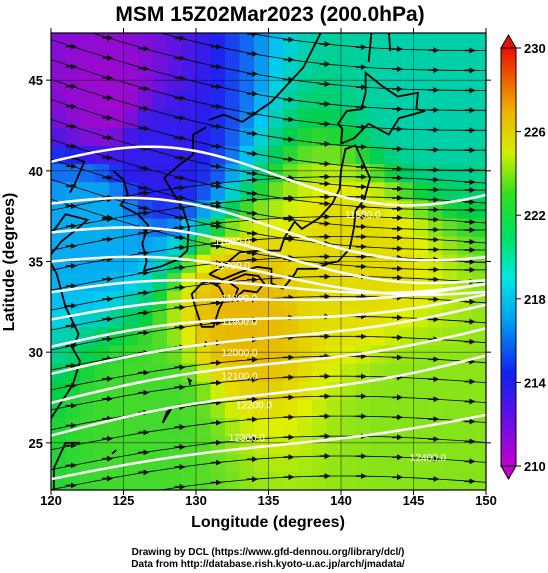  What do you see at coordinates (36, 80) in the screenshot?
I see `y-tick-label: 45` at bounding box center [36, 80].